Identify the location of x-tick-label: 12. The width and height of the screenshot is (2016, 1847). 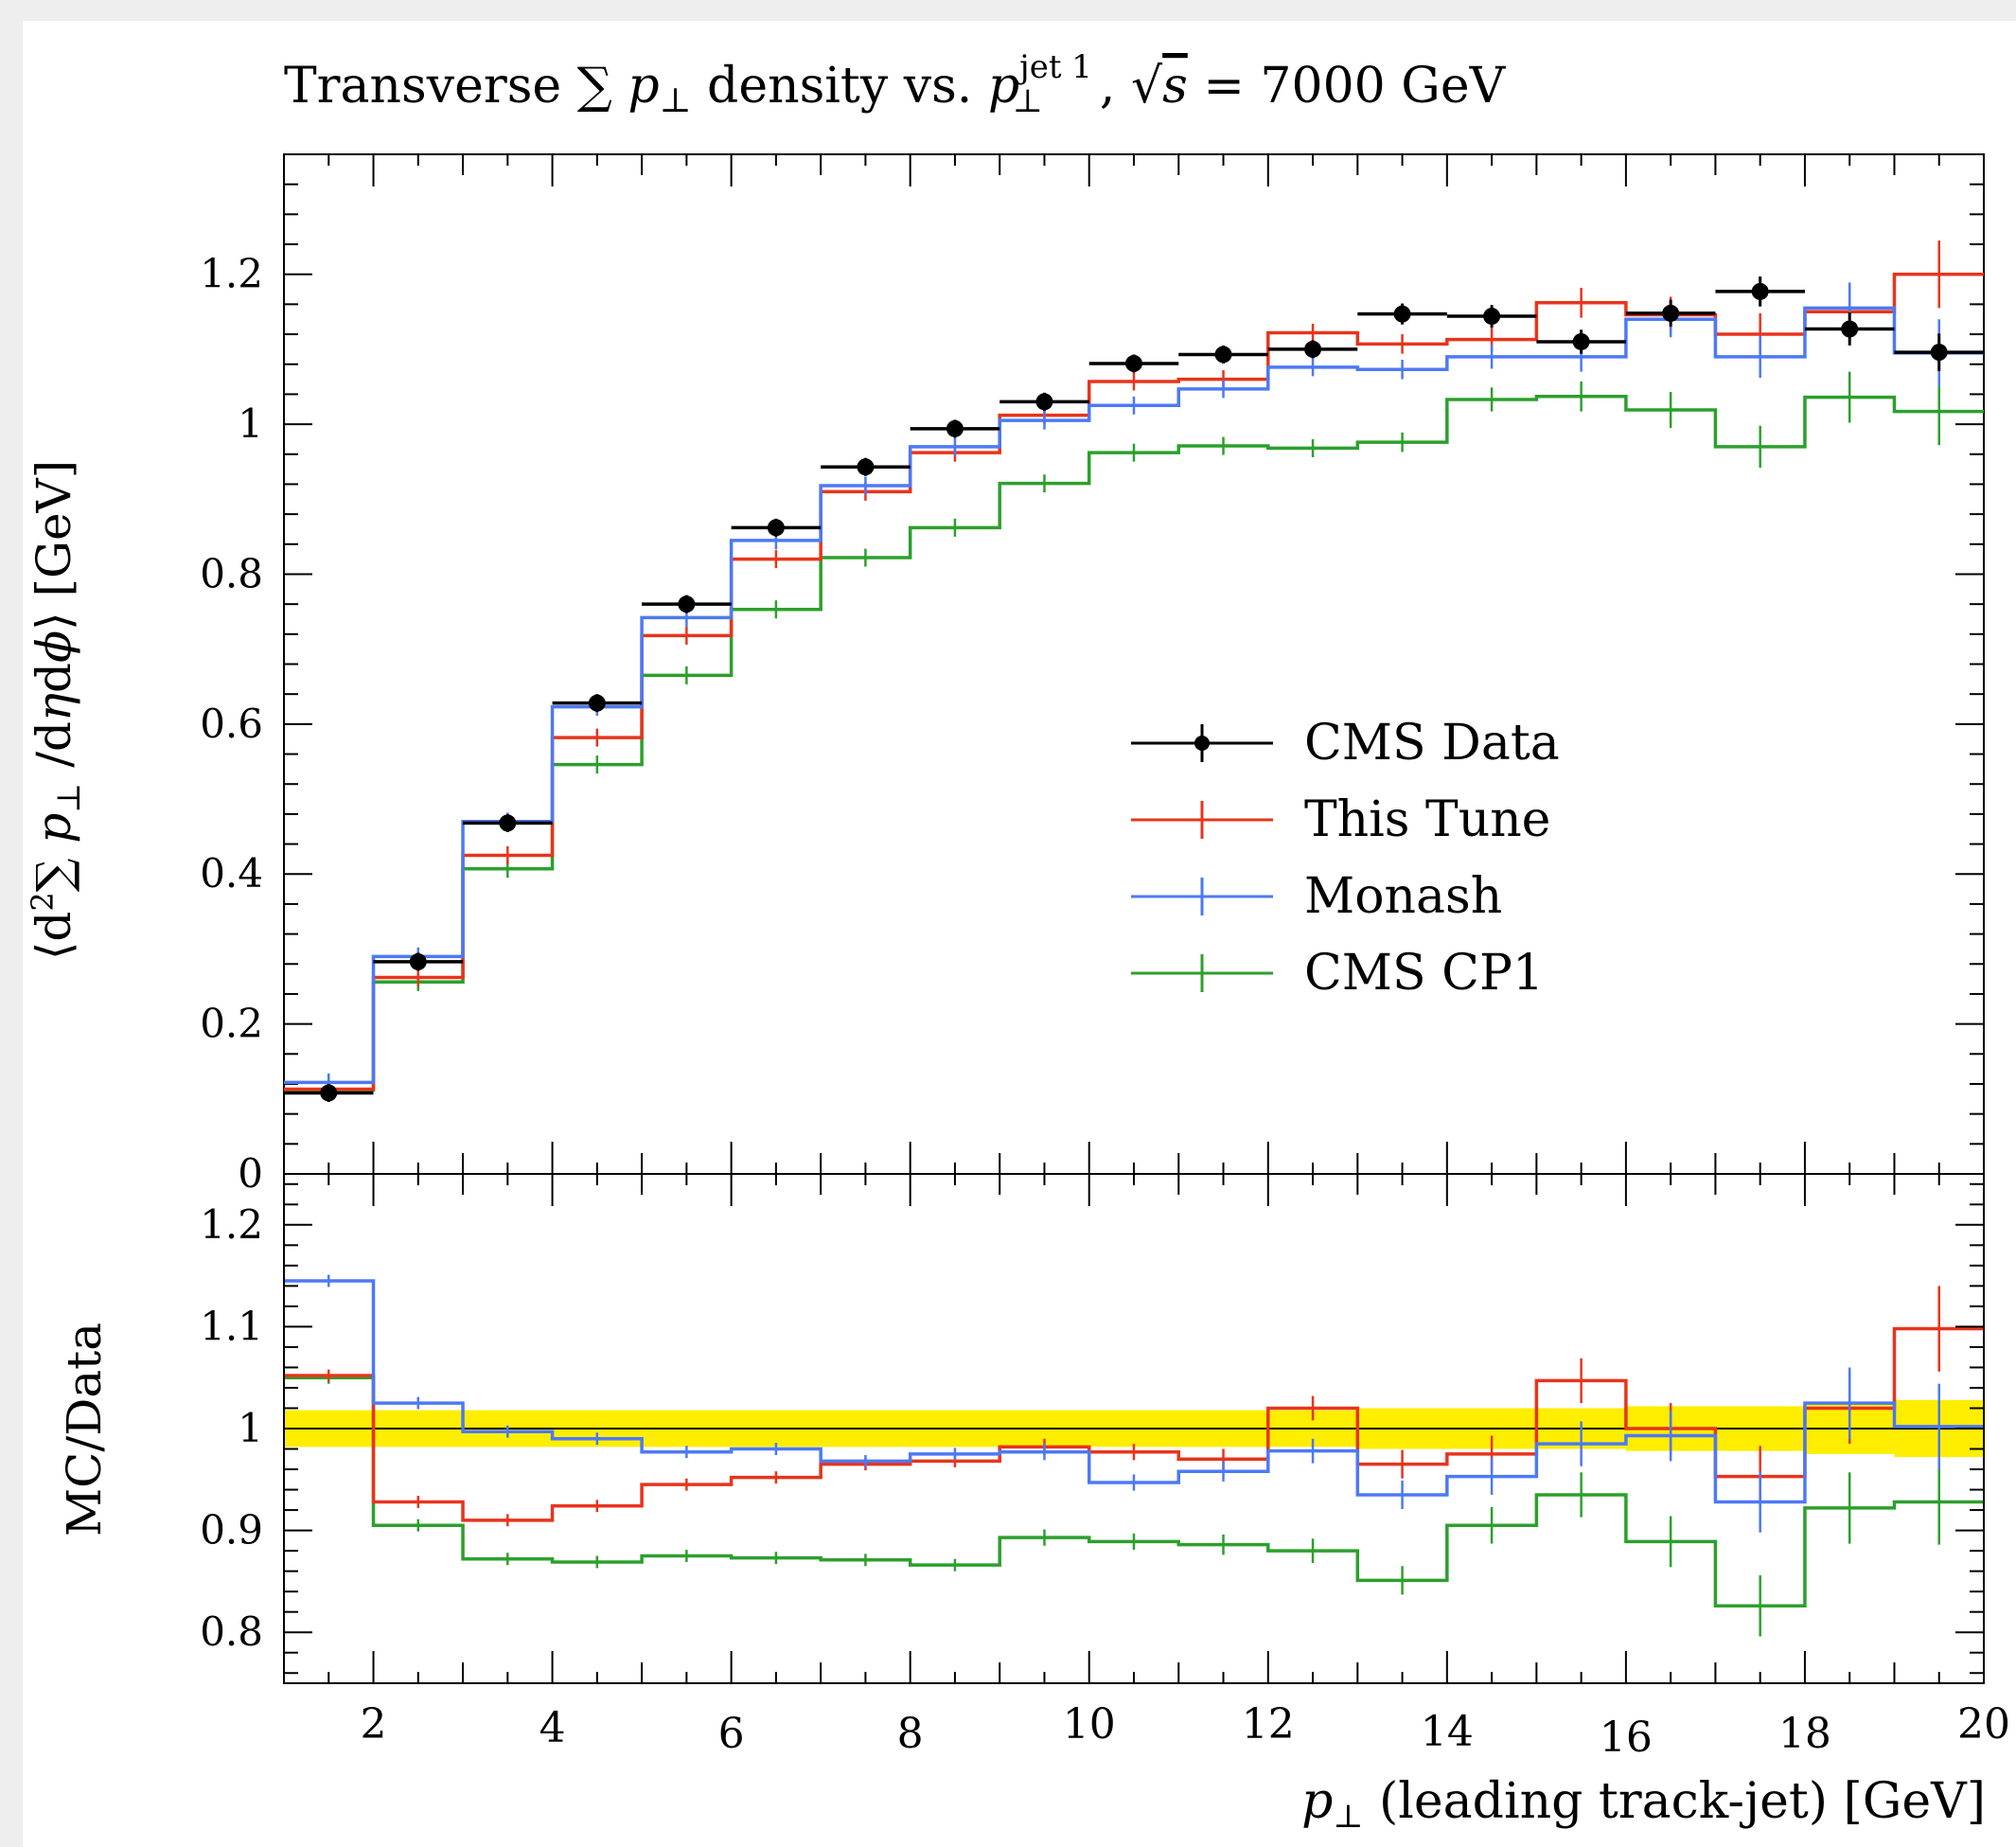
(1268, 1724).